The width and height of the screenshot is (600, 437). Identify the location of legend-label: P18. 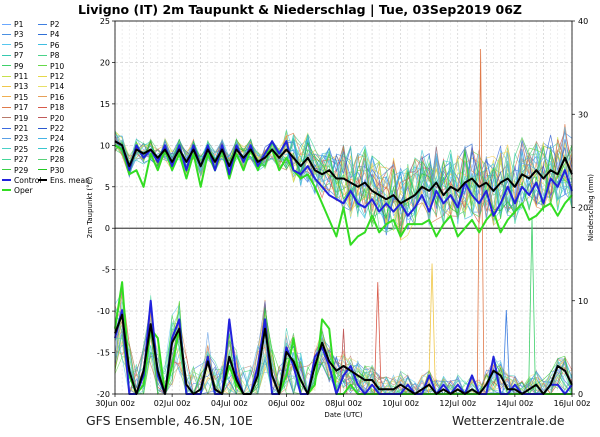
(57, 108).